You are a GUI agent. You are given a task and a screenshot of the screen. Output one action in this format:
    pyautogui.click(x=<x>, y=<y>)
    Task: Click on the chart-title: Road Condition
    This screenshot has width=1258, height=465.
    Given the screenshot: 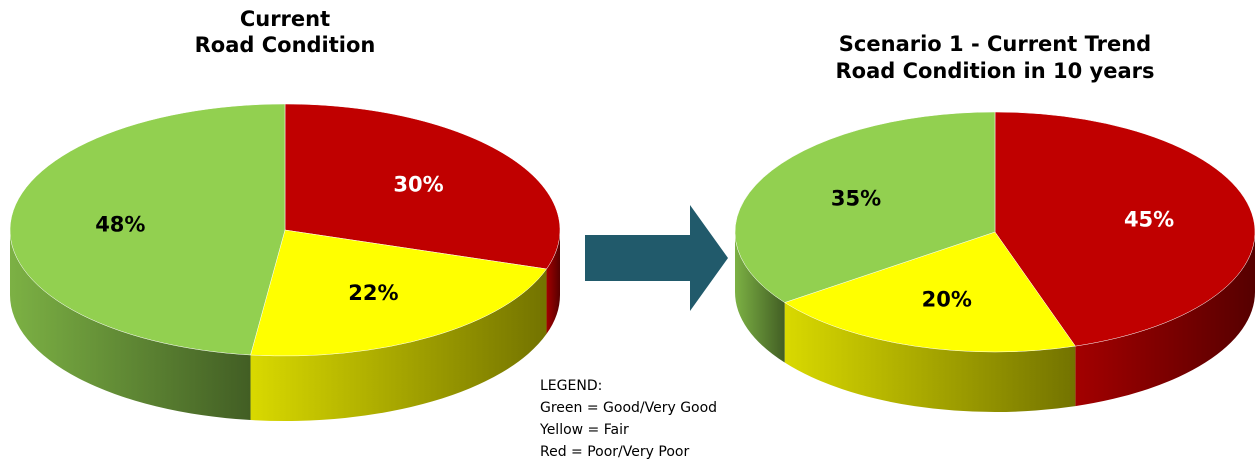 What is the action you would take?
    pyautogui.click(x=285, y=45)
    